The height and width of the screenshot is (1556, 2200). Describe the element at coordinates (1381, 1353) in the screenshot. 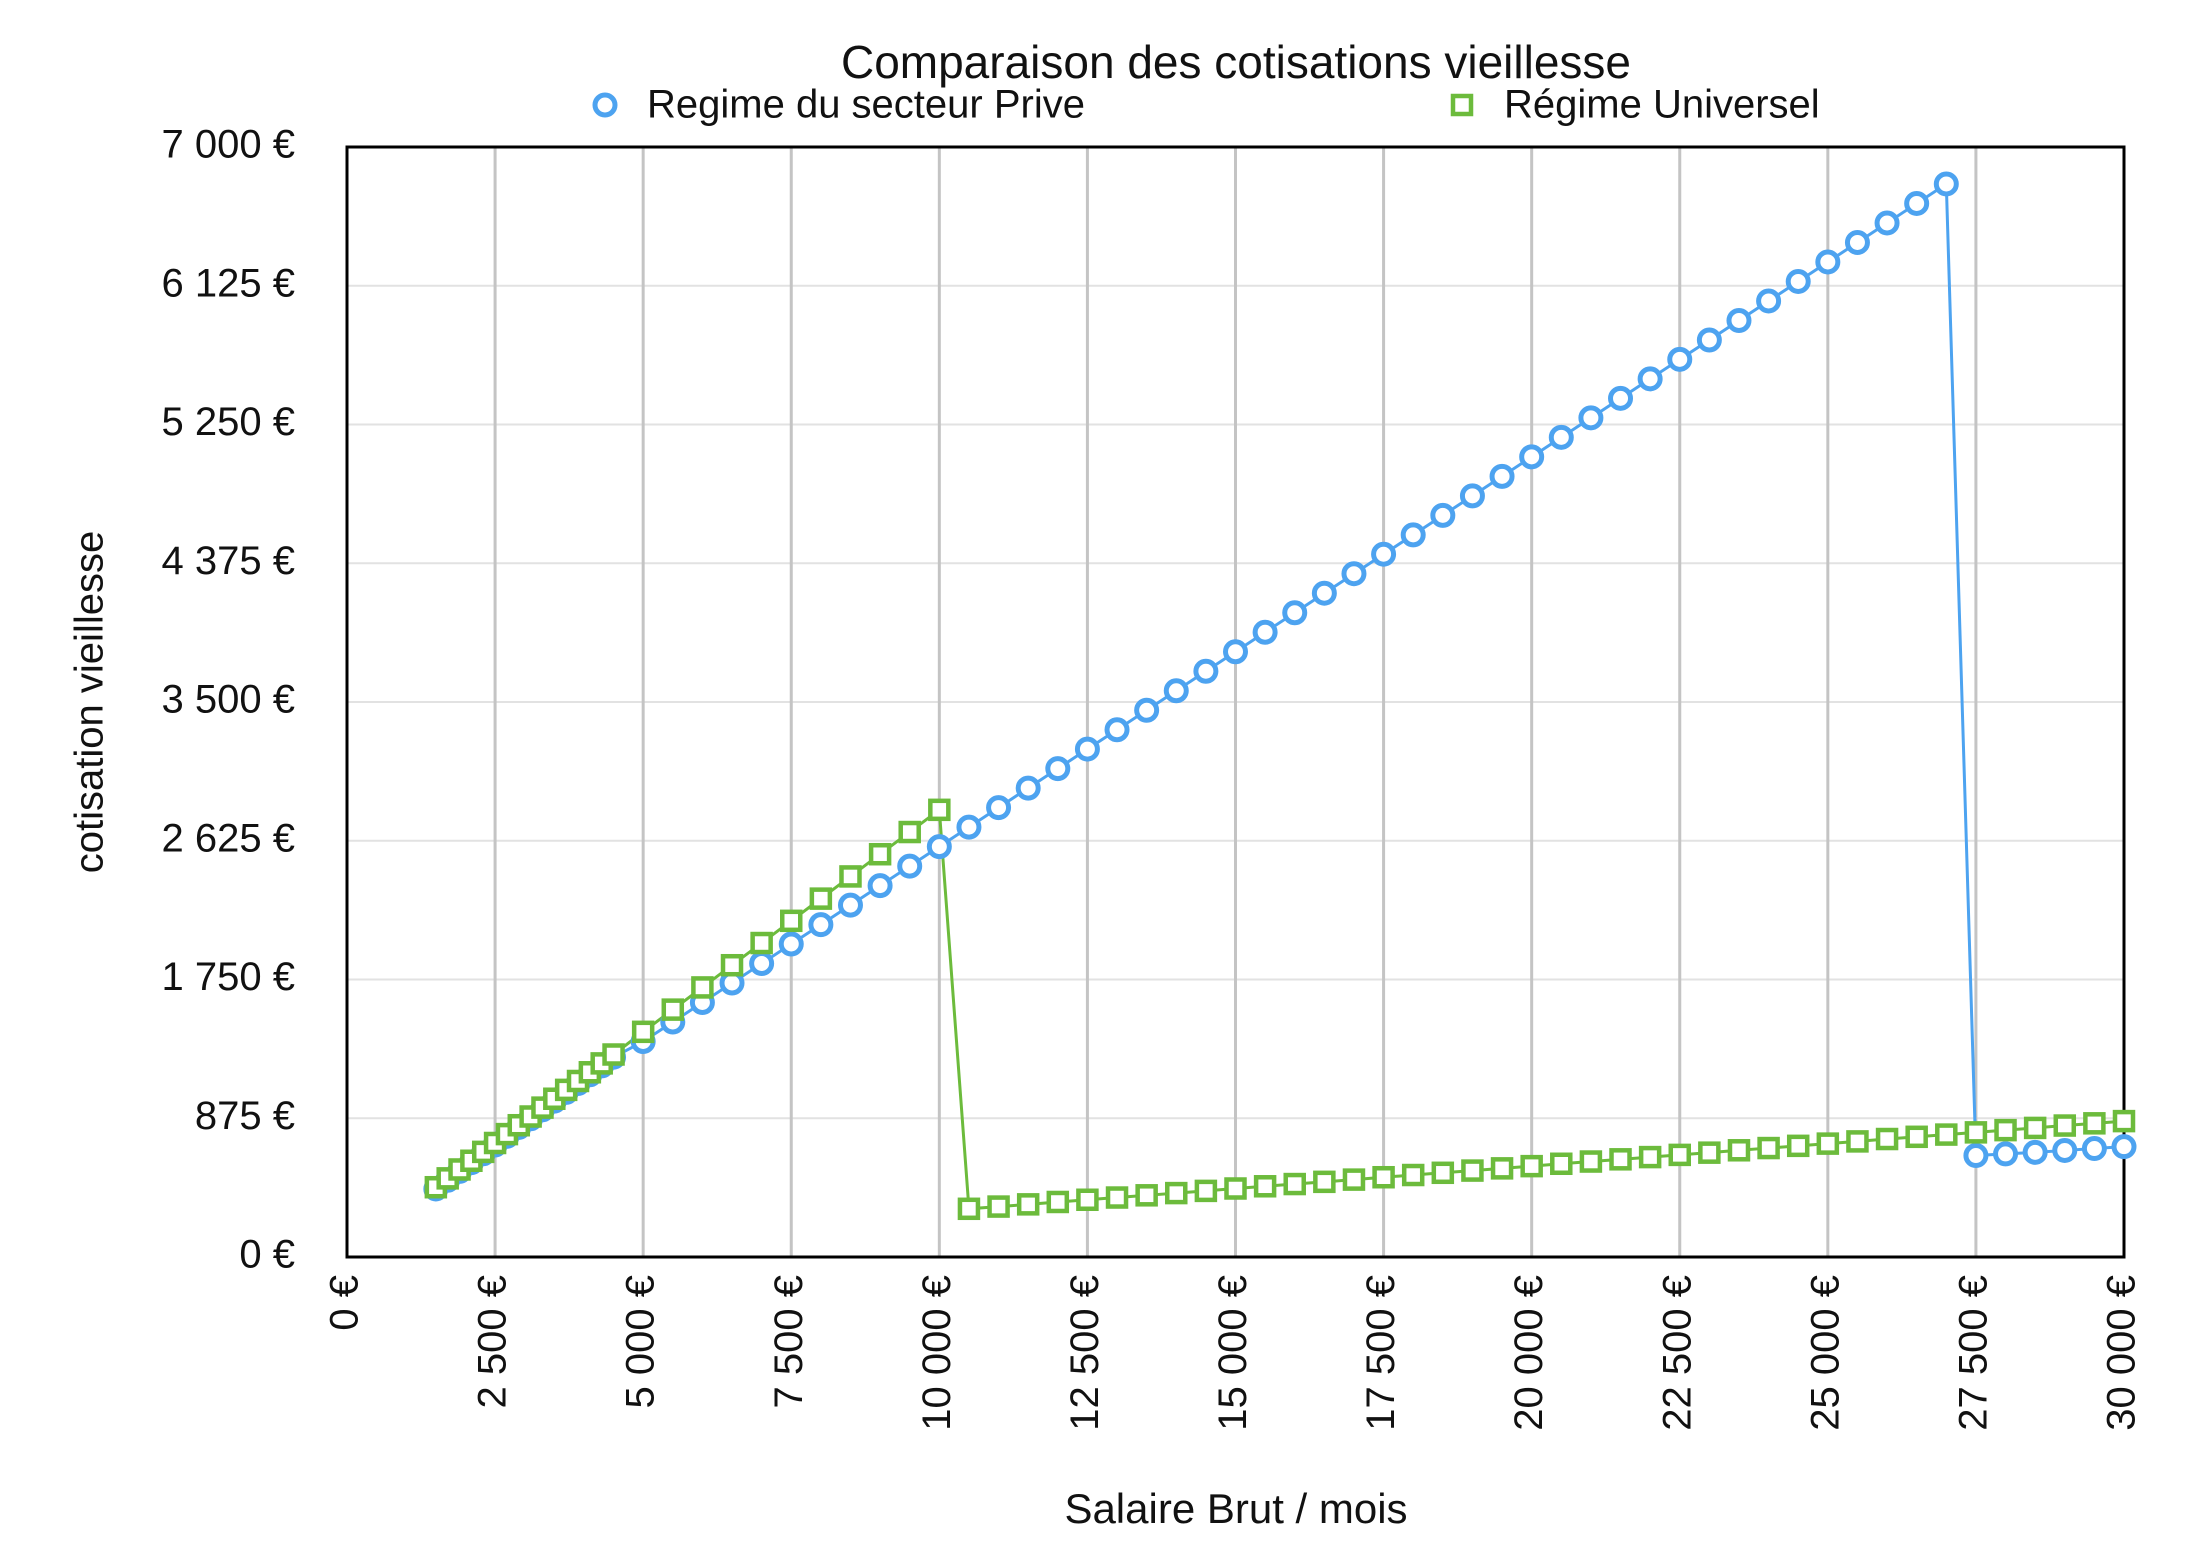

I see `x-tick-label: 17 500 €` at that location.